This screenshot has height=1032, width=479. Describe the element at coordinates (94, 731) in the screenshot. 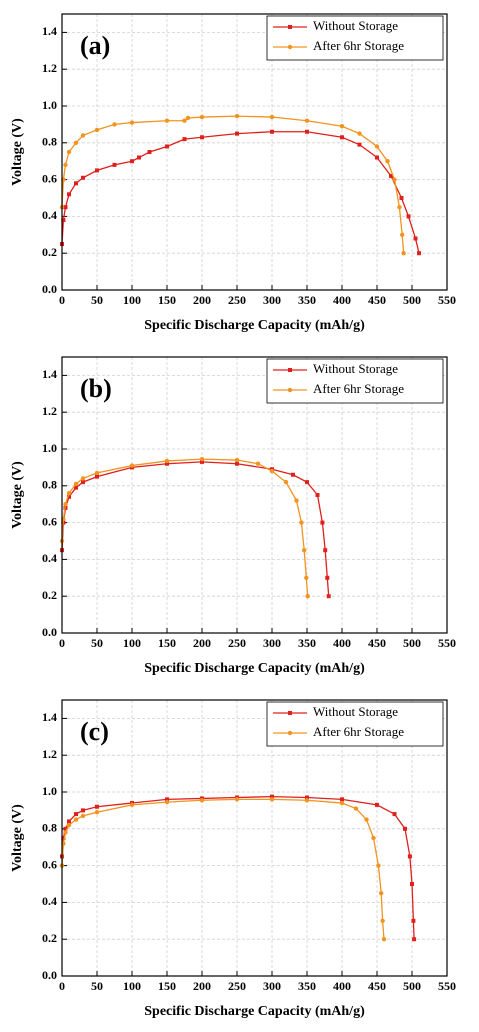

I see `annotation: (c)` at that location.